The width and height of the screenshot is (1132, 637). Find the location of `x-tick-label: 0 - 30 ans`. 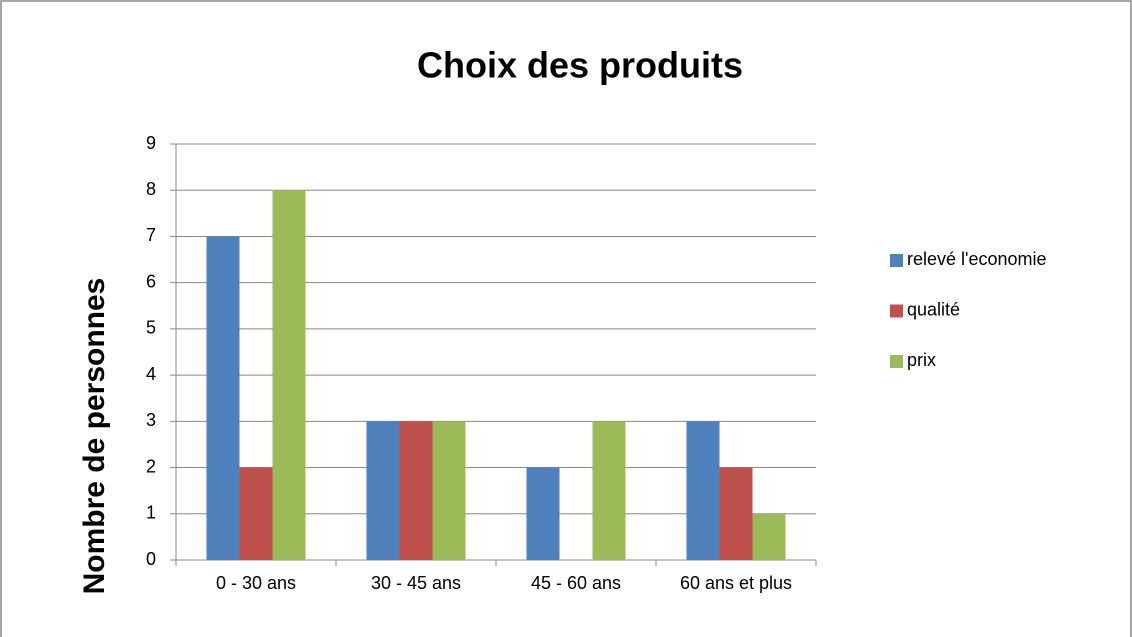

x-tick-label: 0 - 30 ans is located at coordinates (256, 583).